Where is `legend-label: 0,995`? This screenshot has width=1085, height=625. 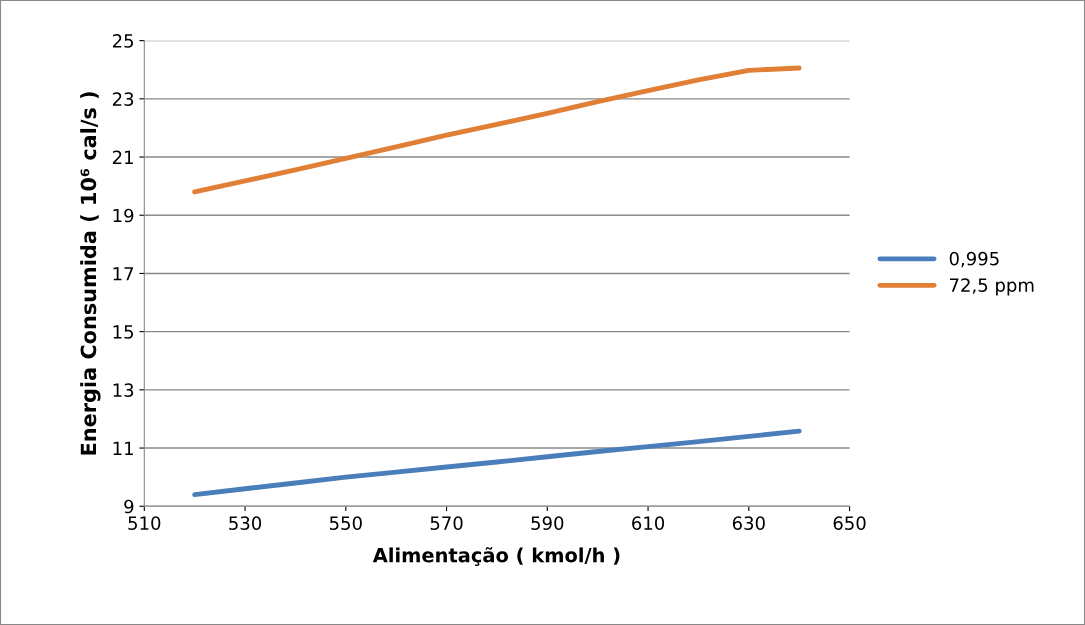
legend-label: 0,995 is located at coordinates (974, 259).